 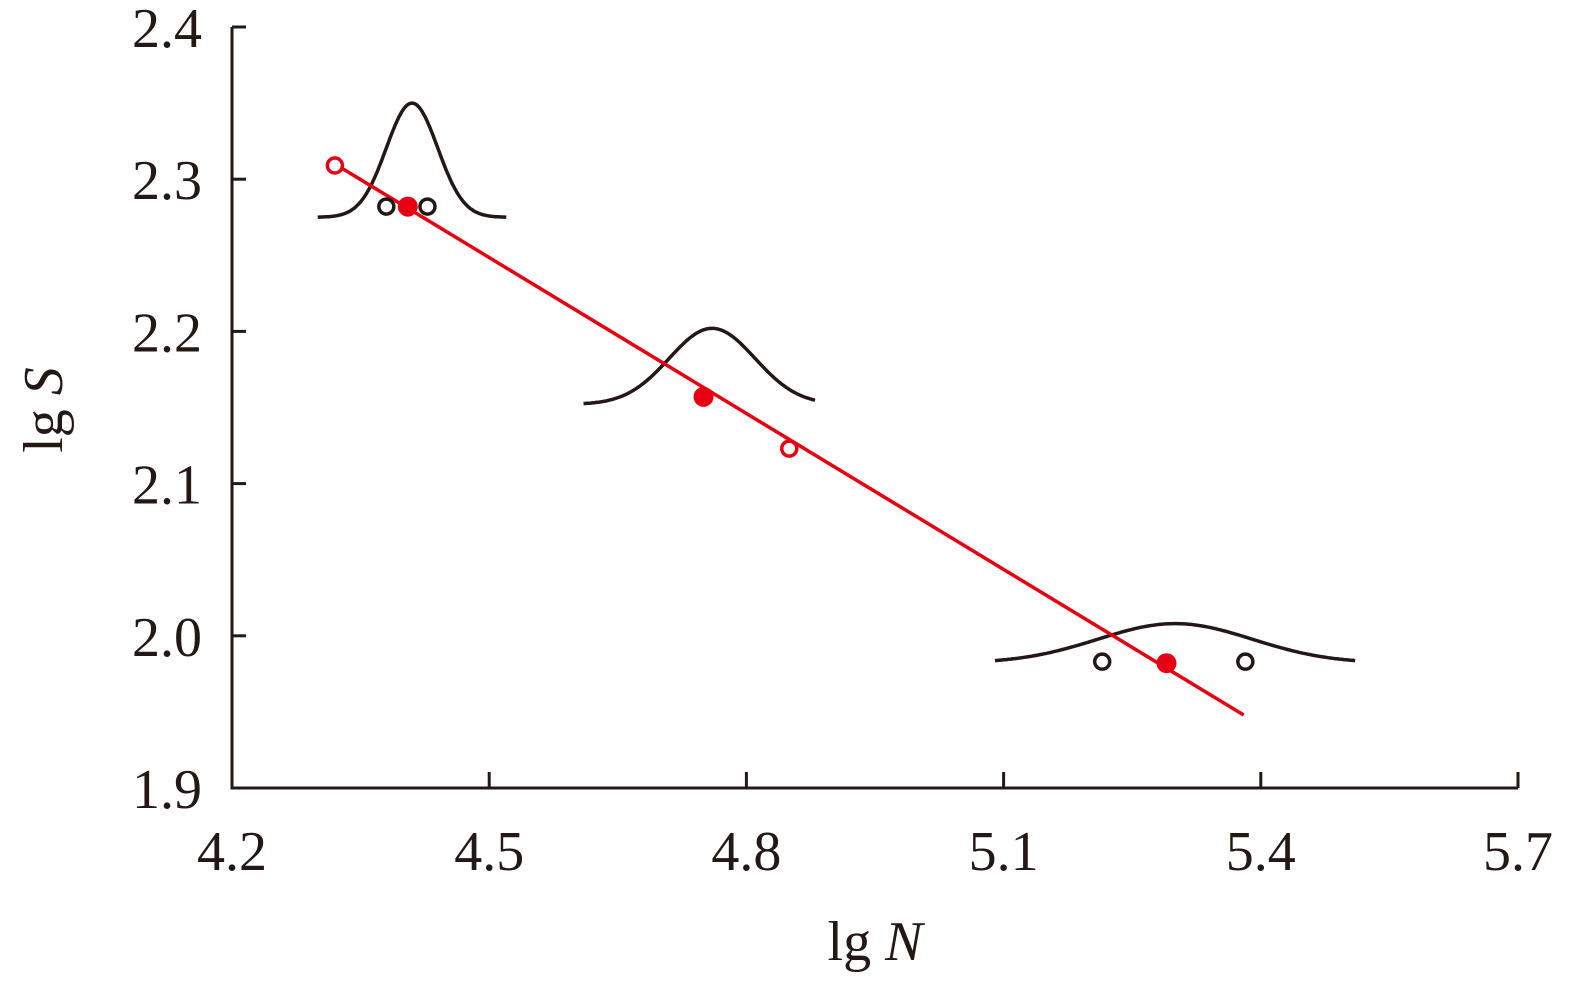 I want to click on y-axis-title: lg S, so click(x=44, y=410).